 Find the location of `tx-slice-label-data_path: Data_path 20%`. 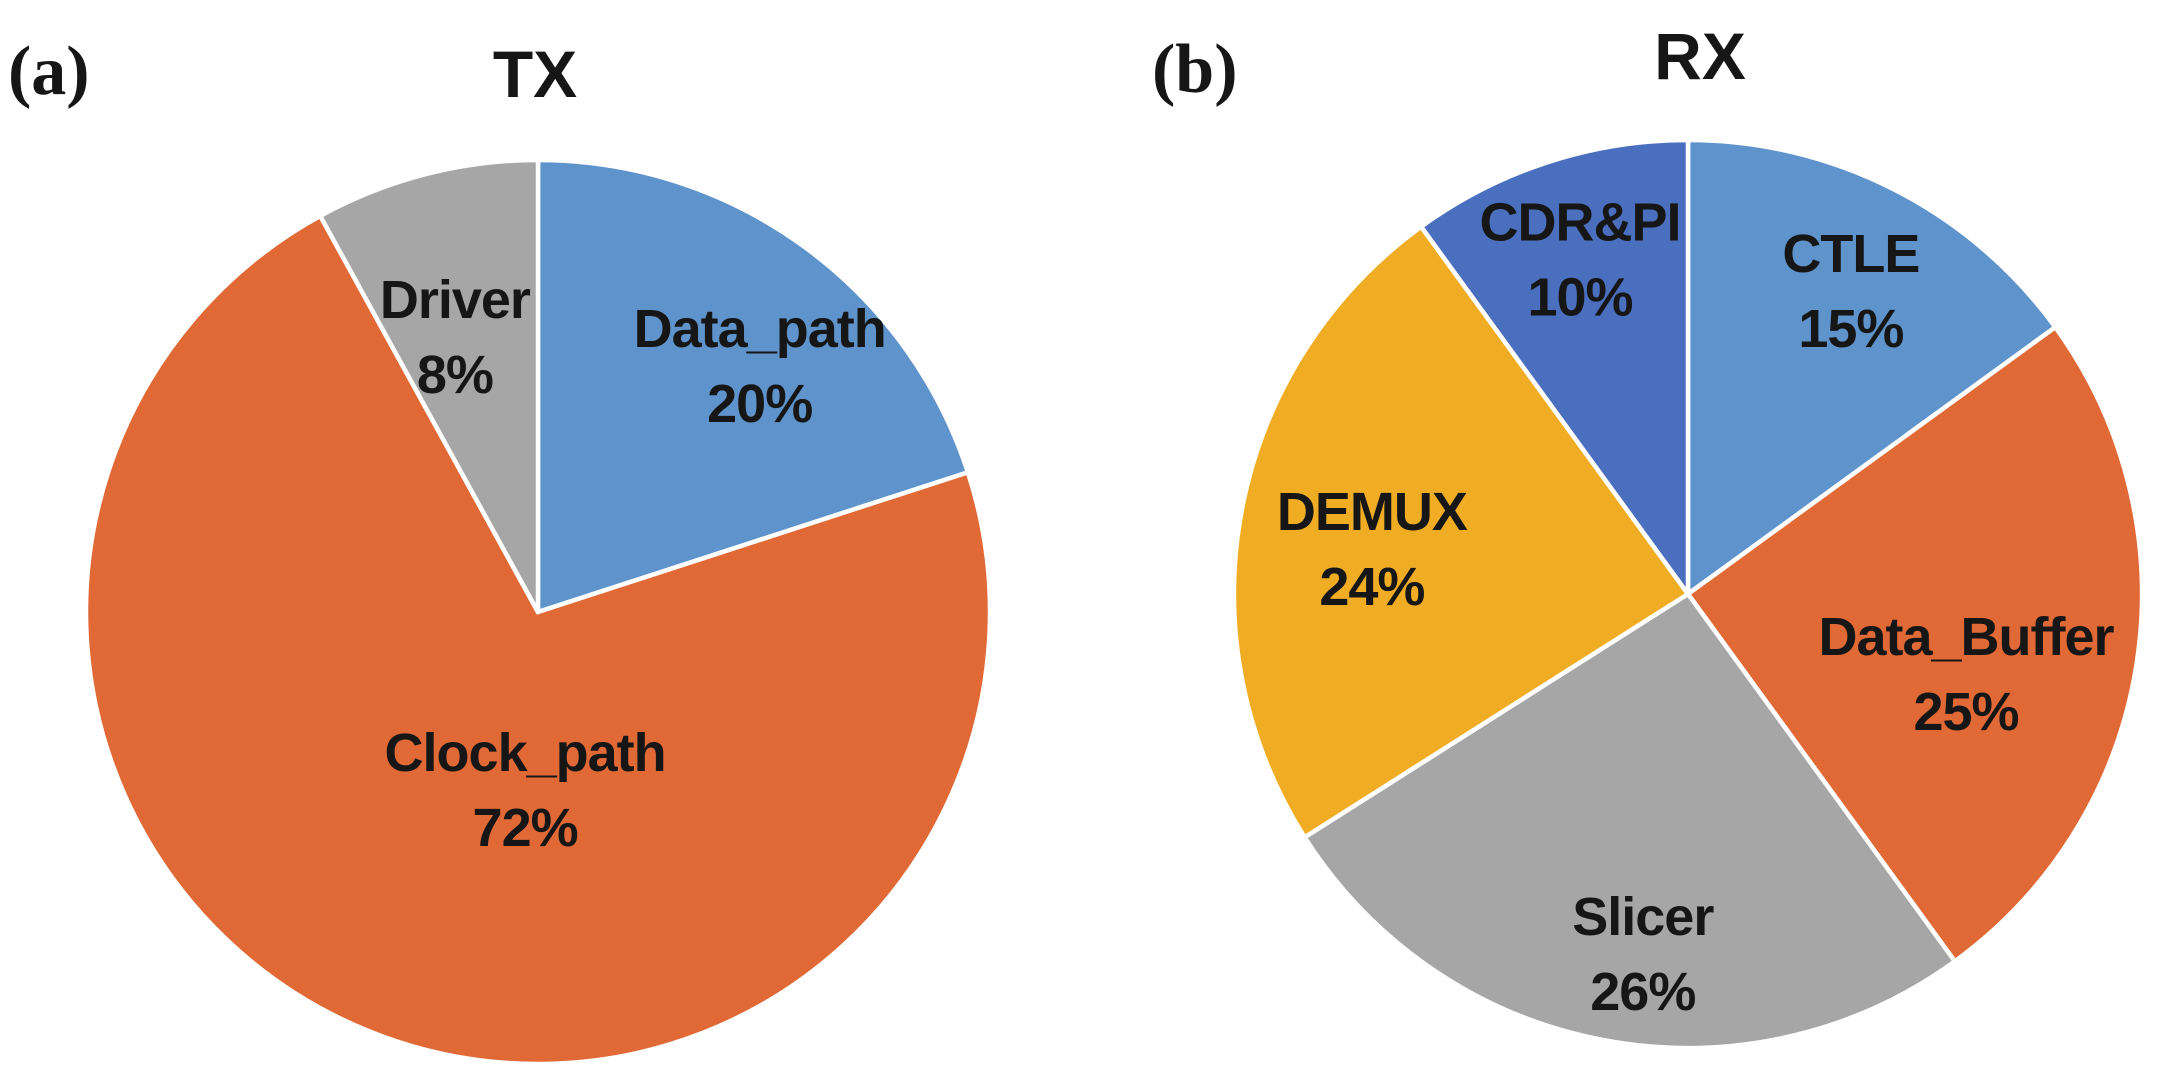

tx-slice-label-data_path: Data_path 20% is located at coordinates (760, 366).